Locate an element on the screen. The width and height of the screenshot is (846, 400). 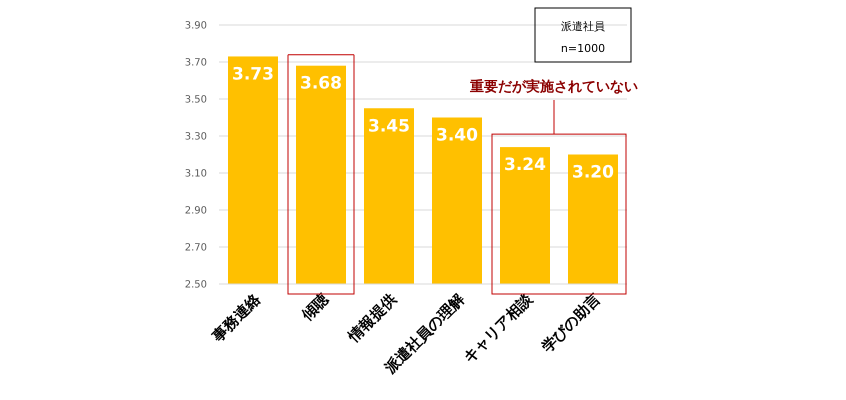
y-tick-label: 2.90 is located at coordinates (195, 211).